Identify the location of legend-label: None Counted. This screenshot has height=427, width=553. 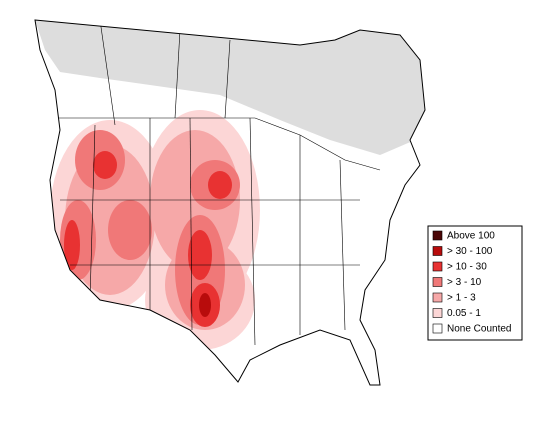
(479, 329).